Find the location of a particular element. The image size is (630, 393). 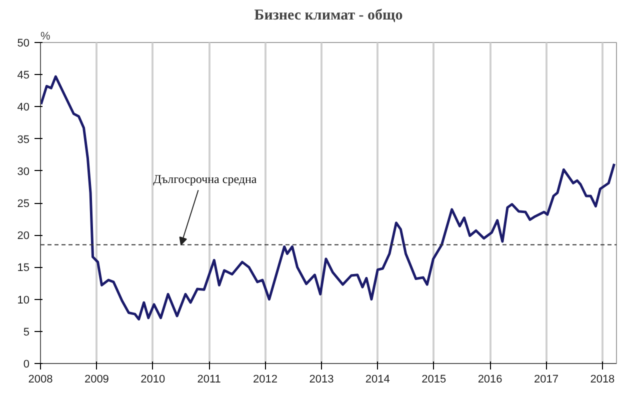

y-tick-label: 45 is located at coordinates (23, 76).